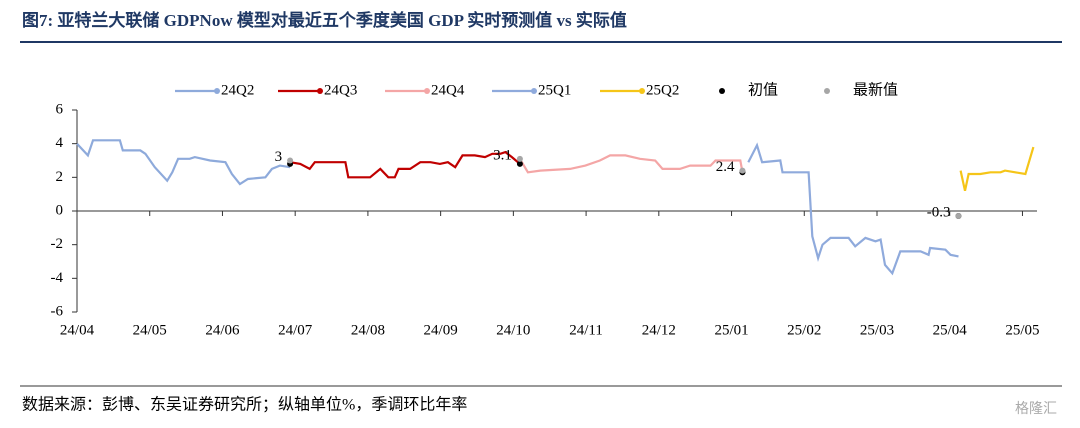  Describe the element at coordinates (237, 90) in the screenshot. I see `legend-label: 24Q2` at that location.